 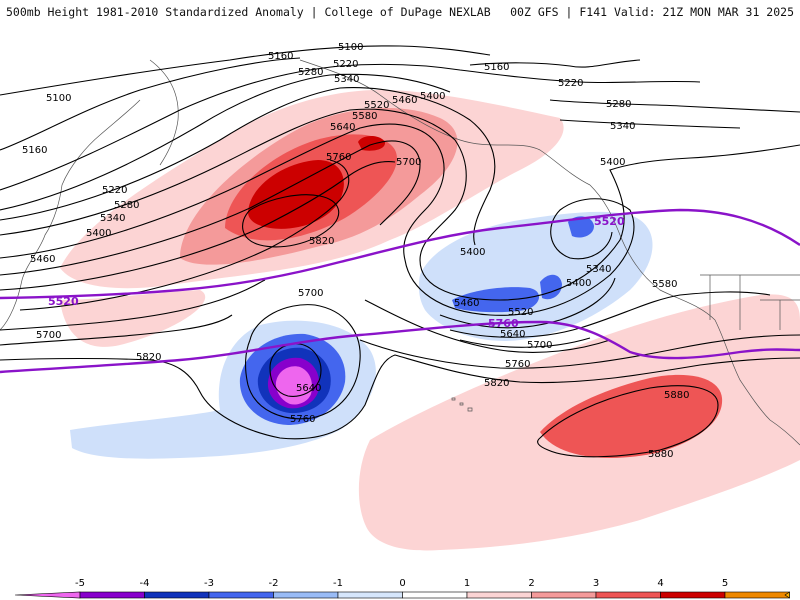 I want to click on us-state-lines, so click(x=750, y=302).